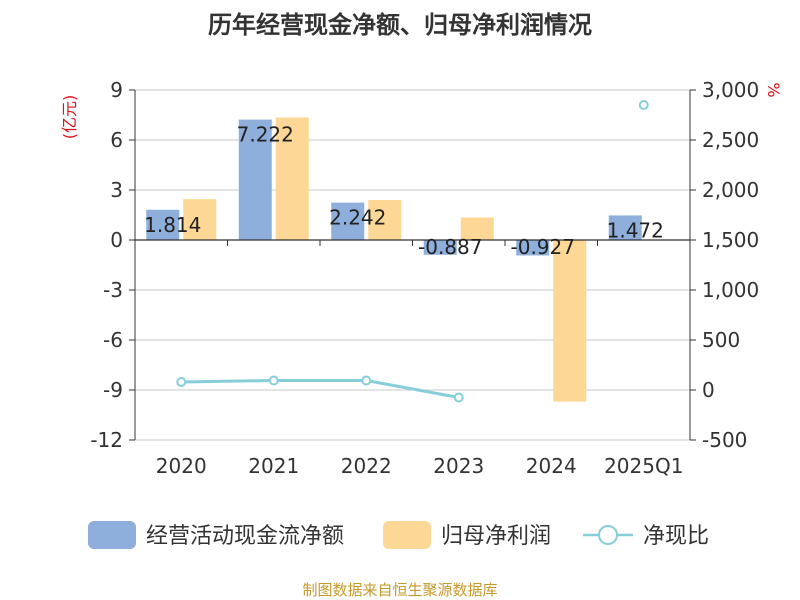 The width and height of the screenshot is (800, 600). I want to click on legend-label: 经营活动现金流净额, so click(245, 536).